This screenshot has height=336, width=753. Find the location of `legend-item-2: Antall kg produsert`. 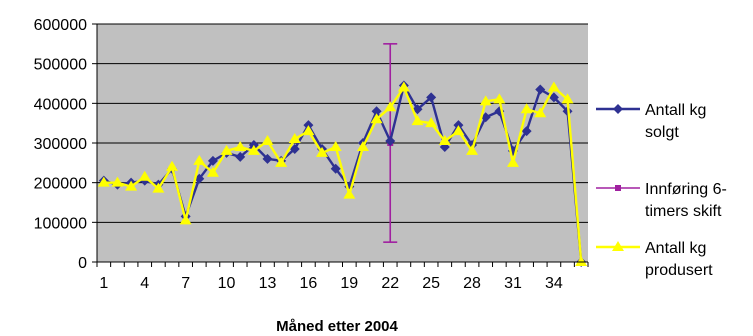

legend-item-2: Antall kg produsert is located at coordinates (654, 259).